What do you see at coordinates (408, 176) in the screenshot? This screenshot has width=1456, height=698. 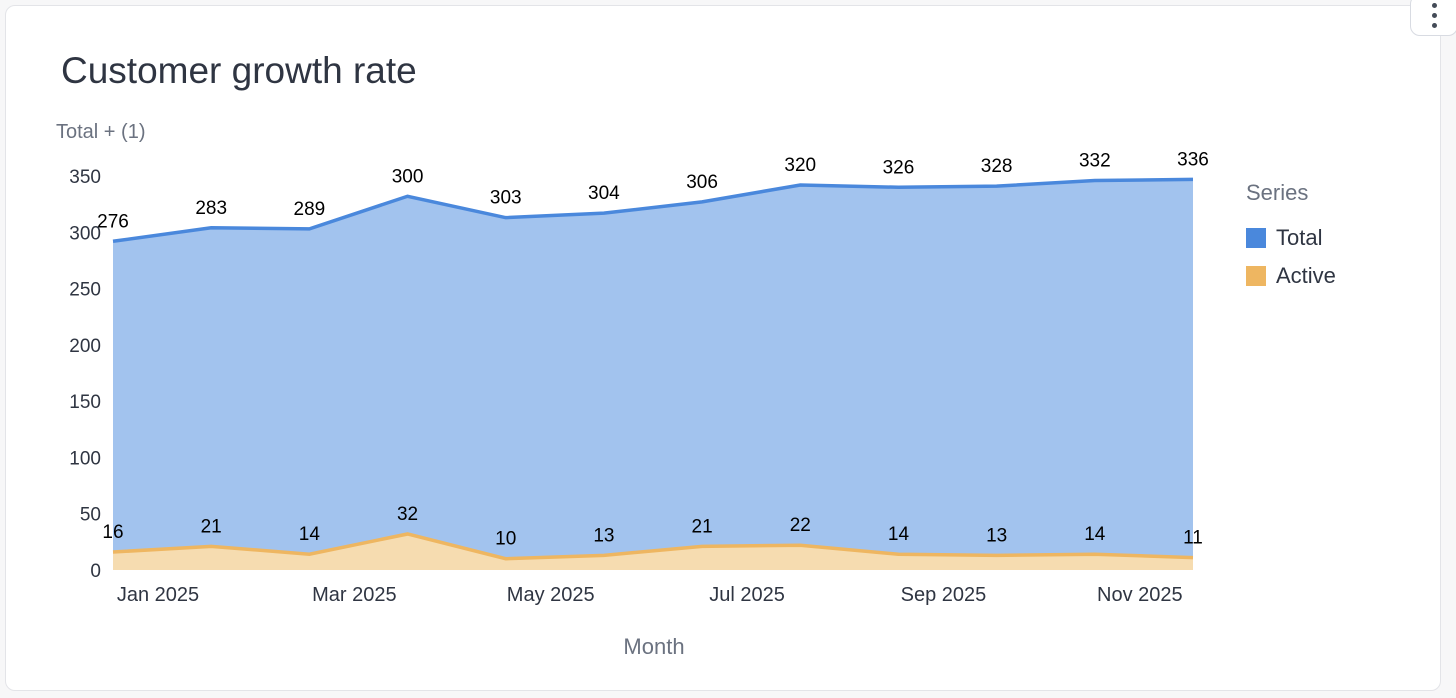 I see `data-label-total: 300` at bounding box center [408, 176].